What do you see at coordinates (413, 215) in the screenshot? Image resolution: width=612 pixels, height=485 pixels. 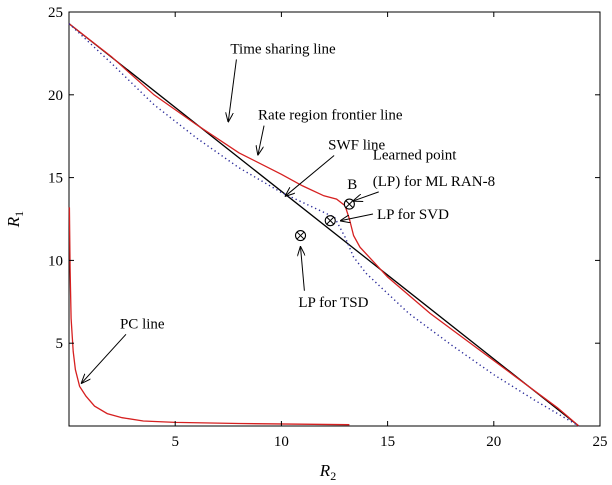 I see `annotation-label-6: LP for SVD` at bounding box center [413, 215].